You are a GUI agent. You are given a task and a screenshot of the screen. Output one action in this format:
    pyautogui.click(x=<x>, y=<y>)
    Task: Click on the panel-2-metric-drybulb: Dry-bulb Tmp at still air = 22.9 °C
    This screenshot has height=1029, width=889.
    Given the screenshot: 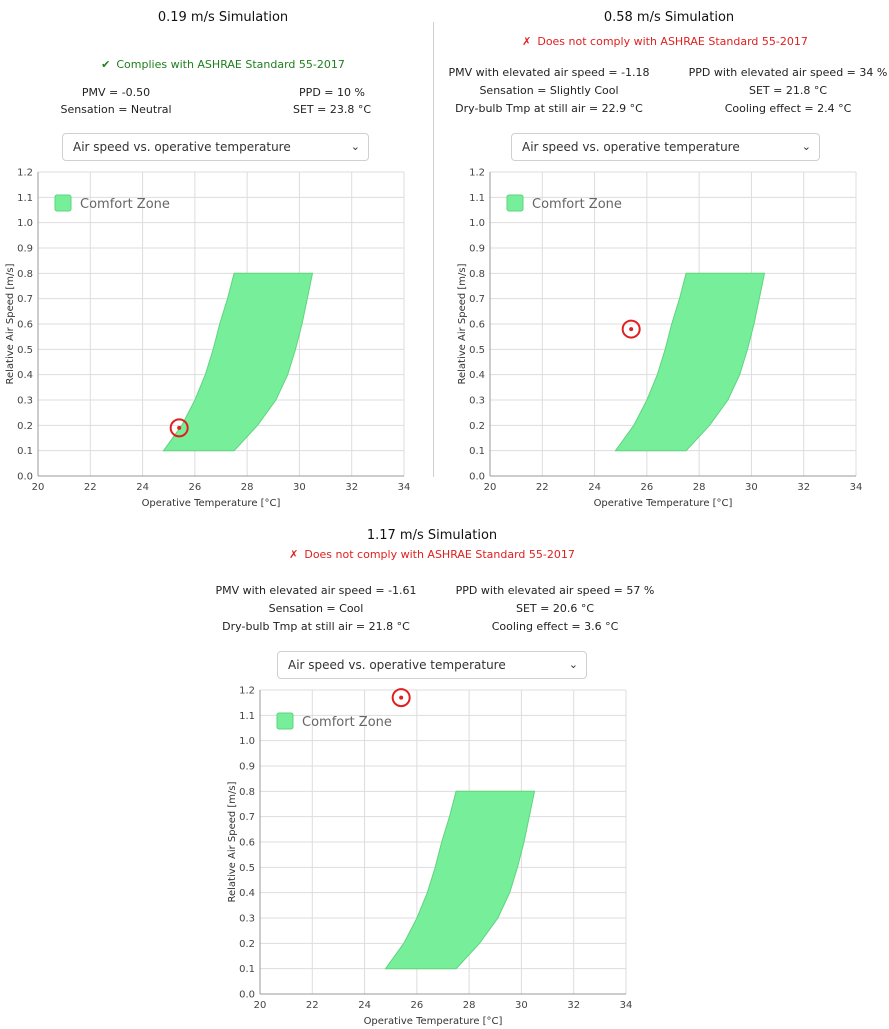 What is the action you would take?
    pyautogui.click(x=549, y=108)
    